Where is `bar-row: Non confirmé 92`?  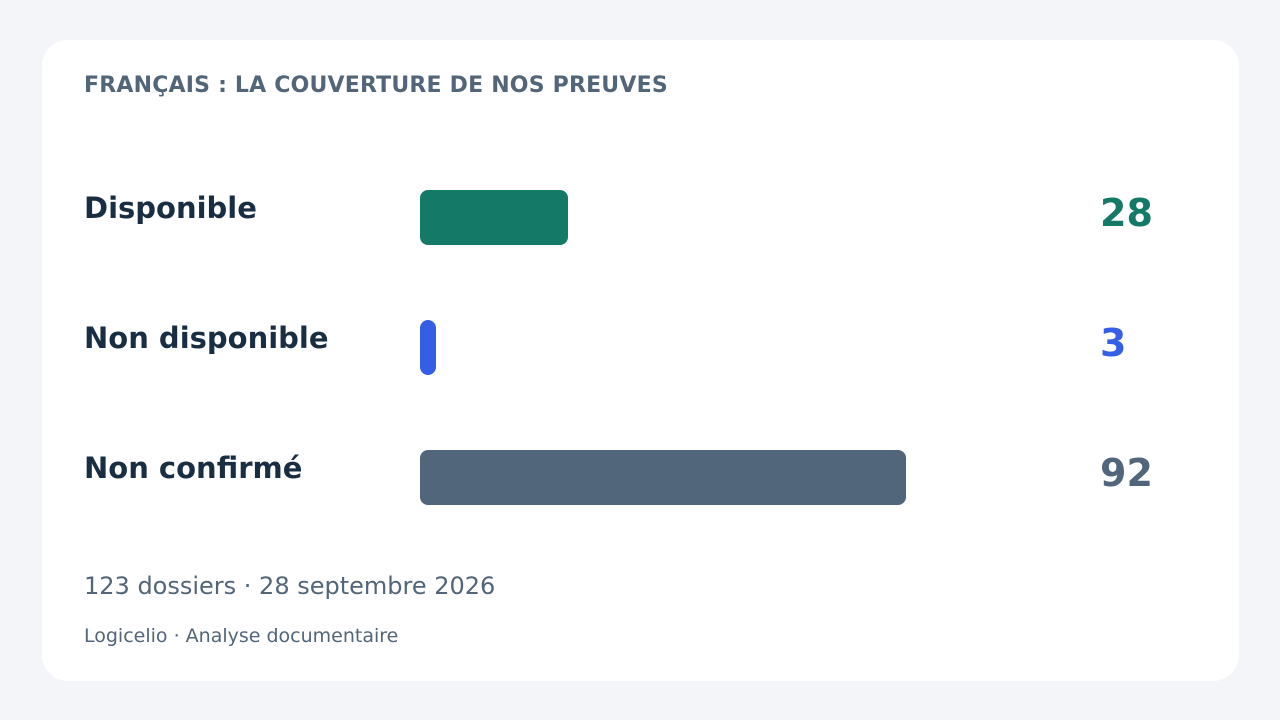 bar-row: Non confirmé 92 is located at coordinates (640, 478).